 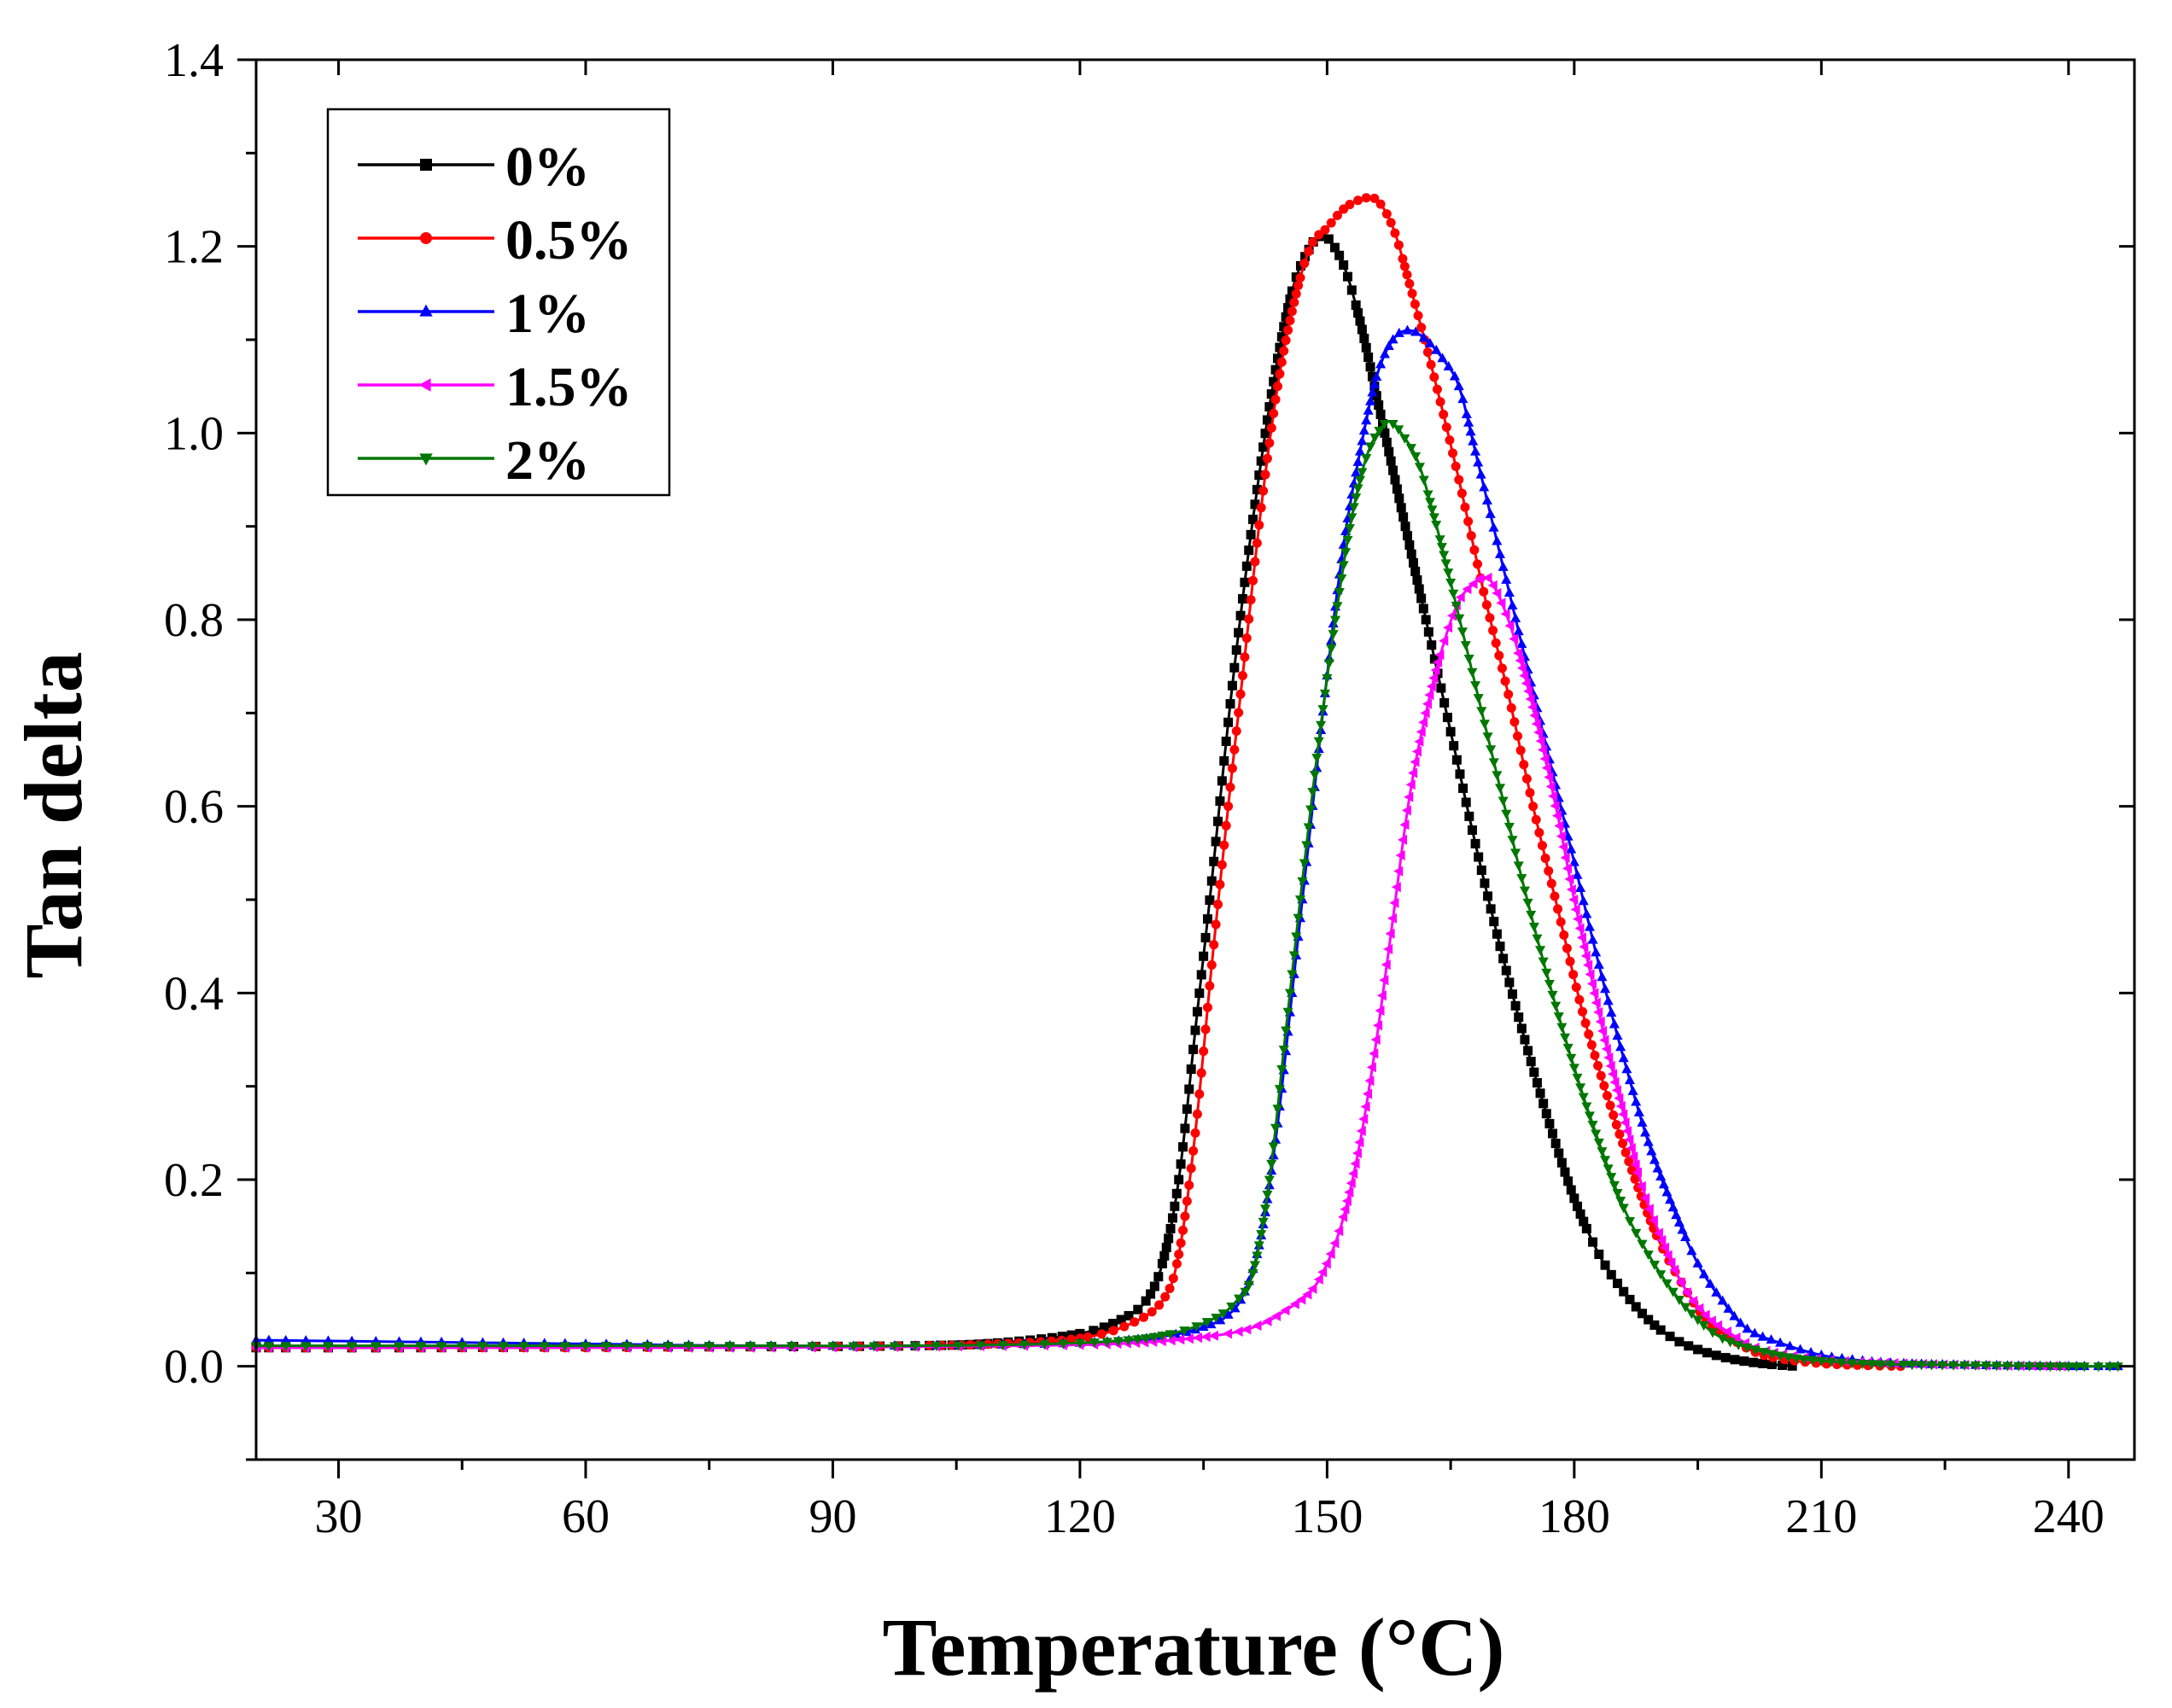 I want to click on x-tick-label: 150, so click(x=1327, y=1516).